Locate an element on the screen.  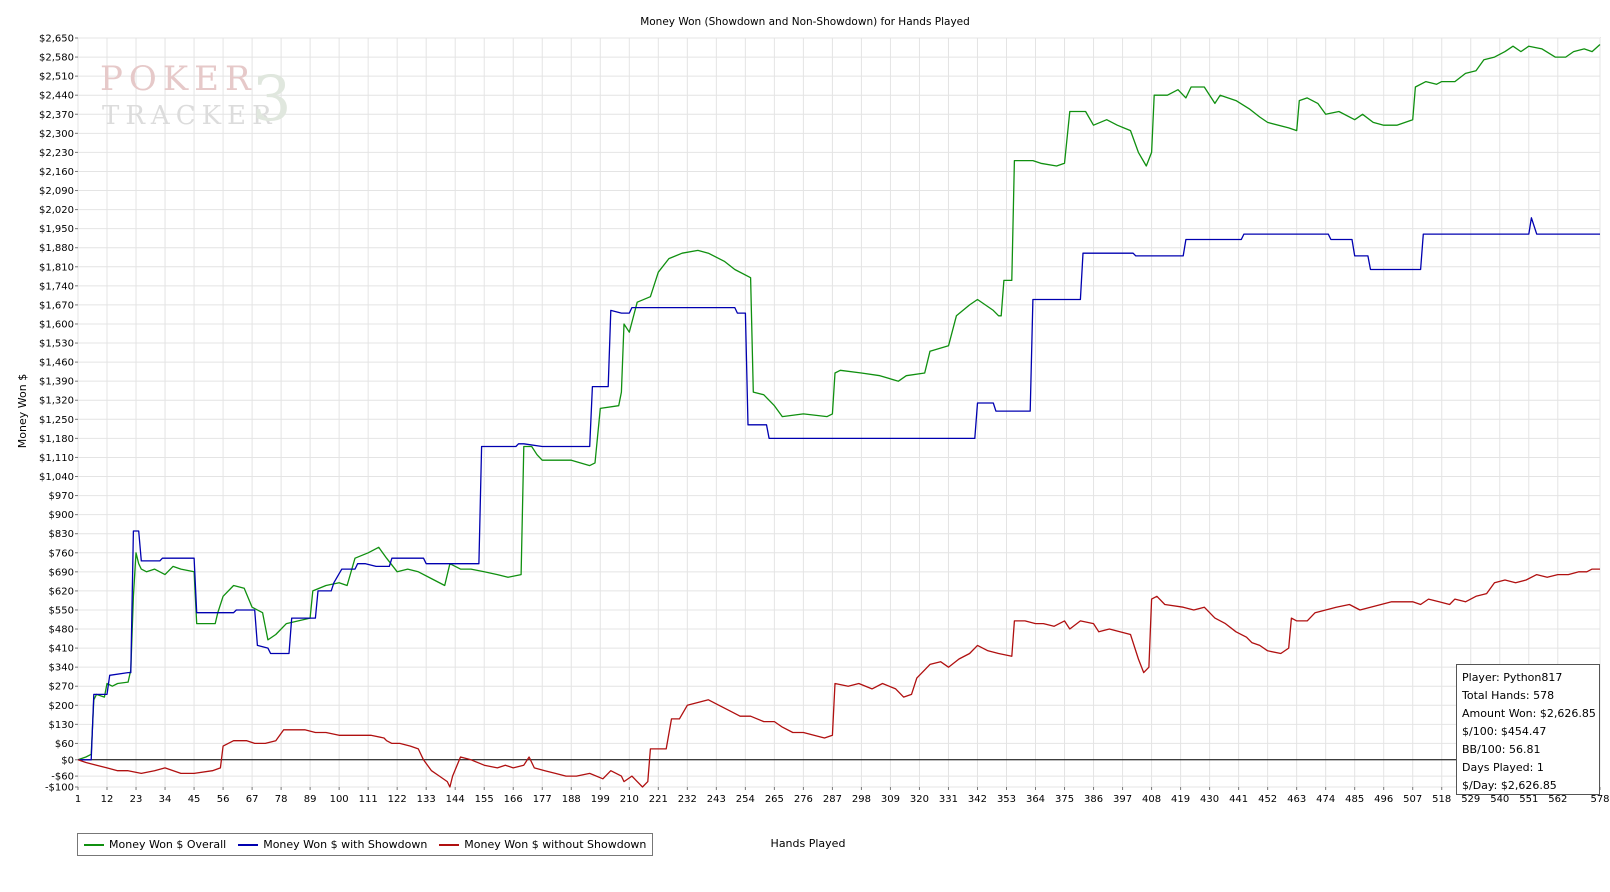
x-tick-label: 331 is located at coordinates (948, 799).